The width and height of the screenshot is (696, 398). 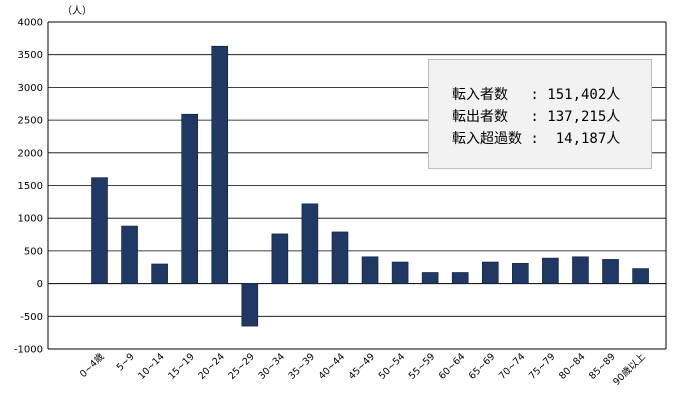 What do you see at coordinates (542, 366) in the screenshot?
I see `x-tick-label: 75~79` at bounding box center [542, 366].